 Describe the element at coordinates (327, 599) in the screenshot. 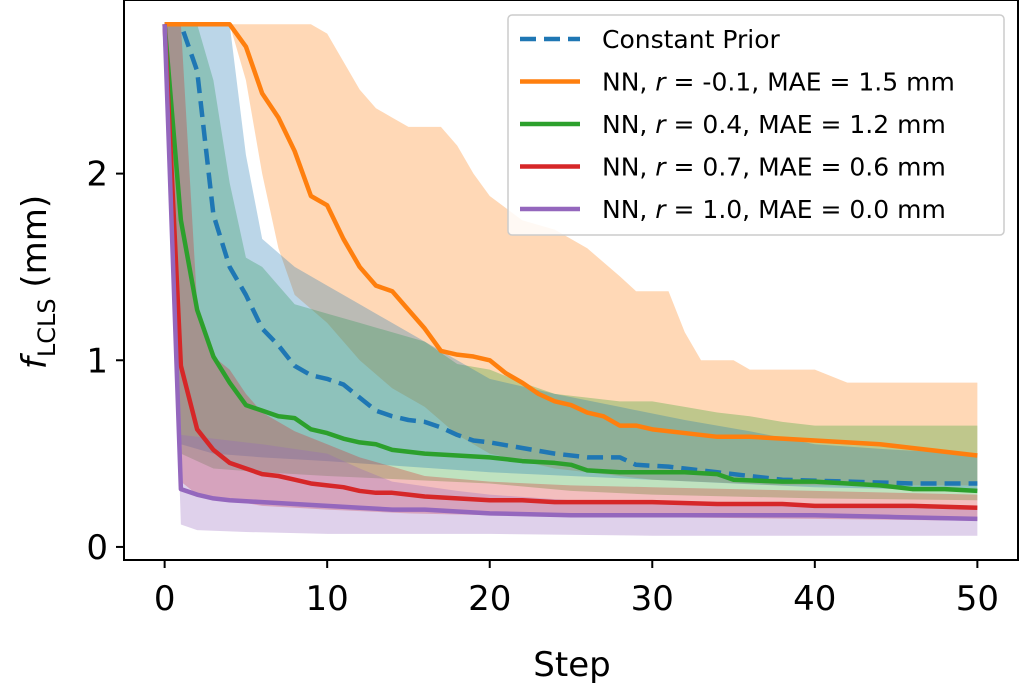

I see `x-tick-label: 10` at that location.